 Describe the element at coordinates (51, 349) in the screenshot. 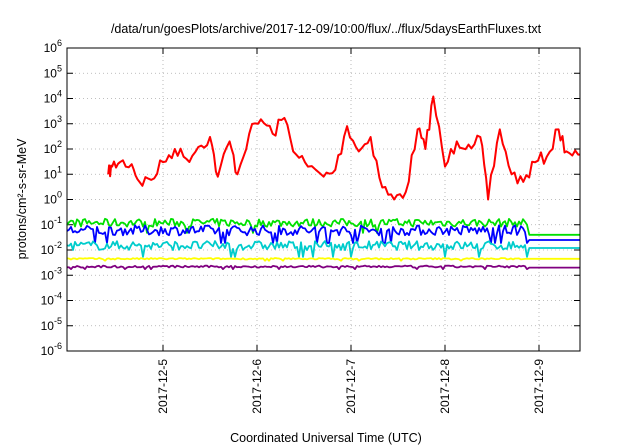

I see `y-tick-label: 10⁻⁶` at that location.